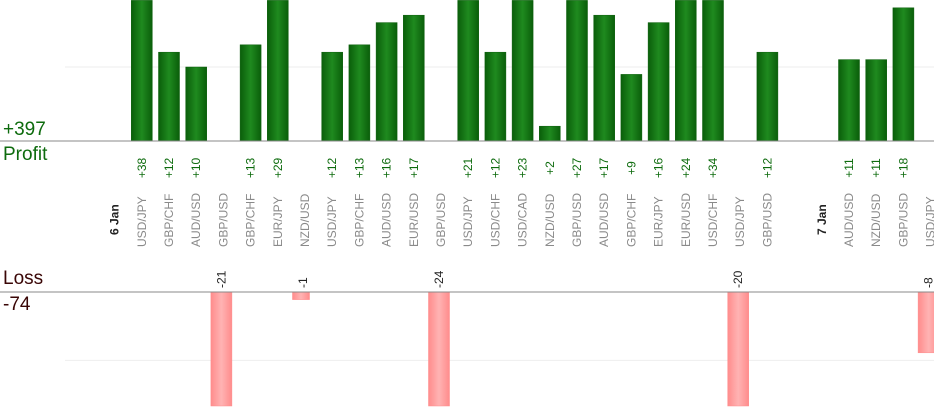 This screenshot has height=420, width=934. What do you see at coordinates (738, 279) in the screenshot?
I see `loss-value-label: -20` at bounding box center [738, 279].